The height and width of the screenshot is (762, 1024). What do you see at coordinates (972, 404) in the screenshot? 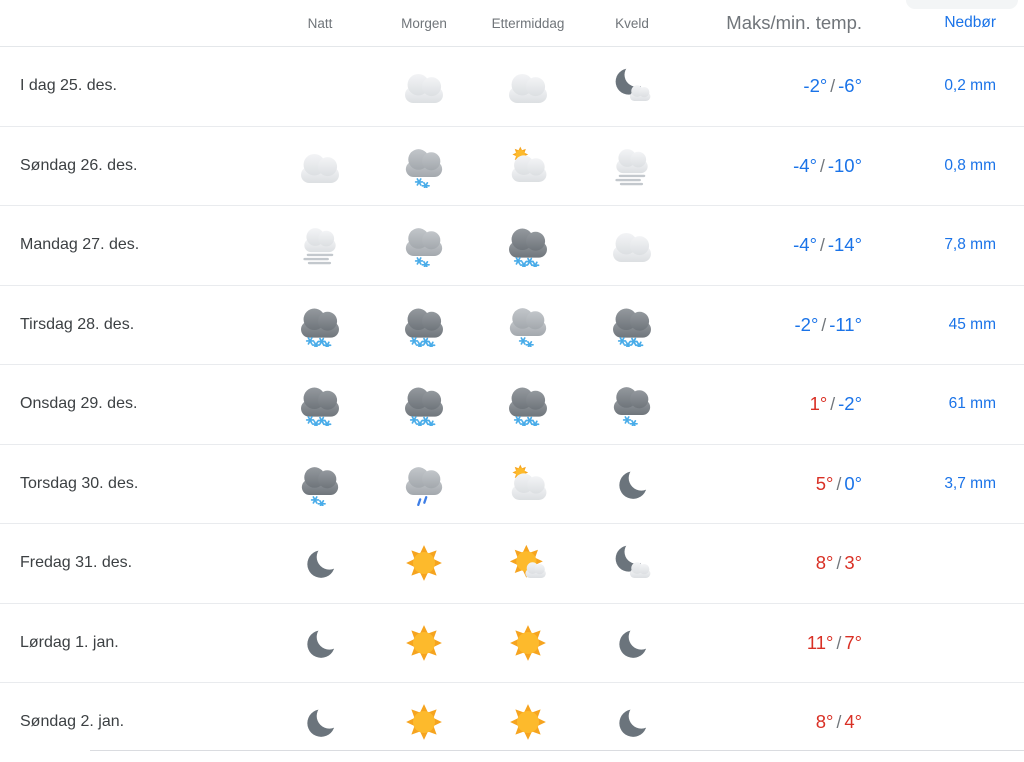
I see `precip-value: 61 mm` at bounding box center [972, 404].